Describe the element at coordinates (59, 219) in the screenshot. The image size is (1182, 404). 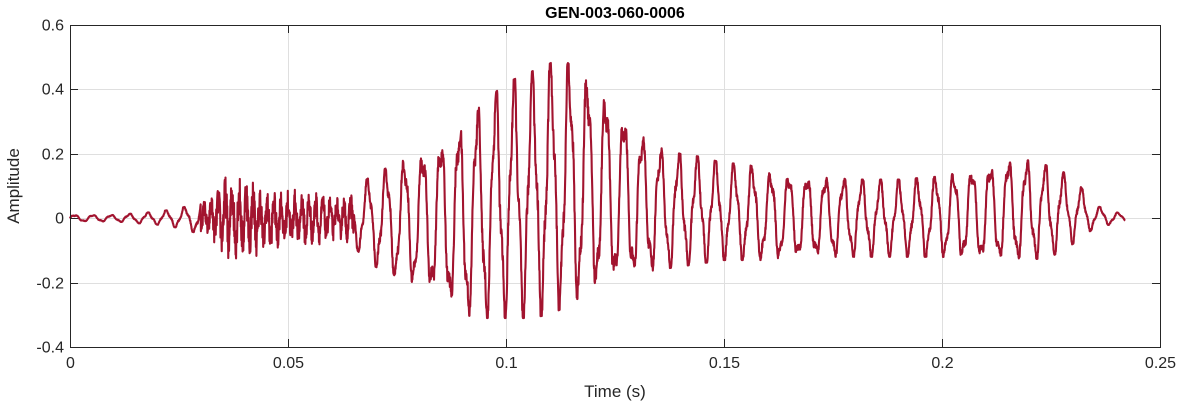
I see `y-tick-label: 0` at that location.